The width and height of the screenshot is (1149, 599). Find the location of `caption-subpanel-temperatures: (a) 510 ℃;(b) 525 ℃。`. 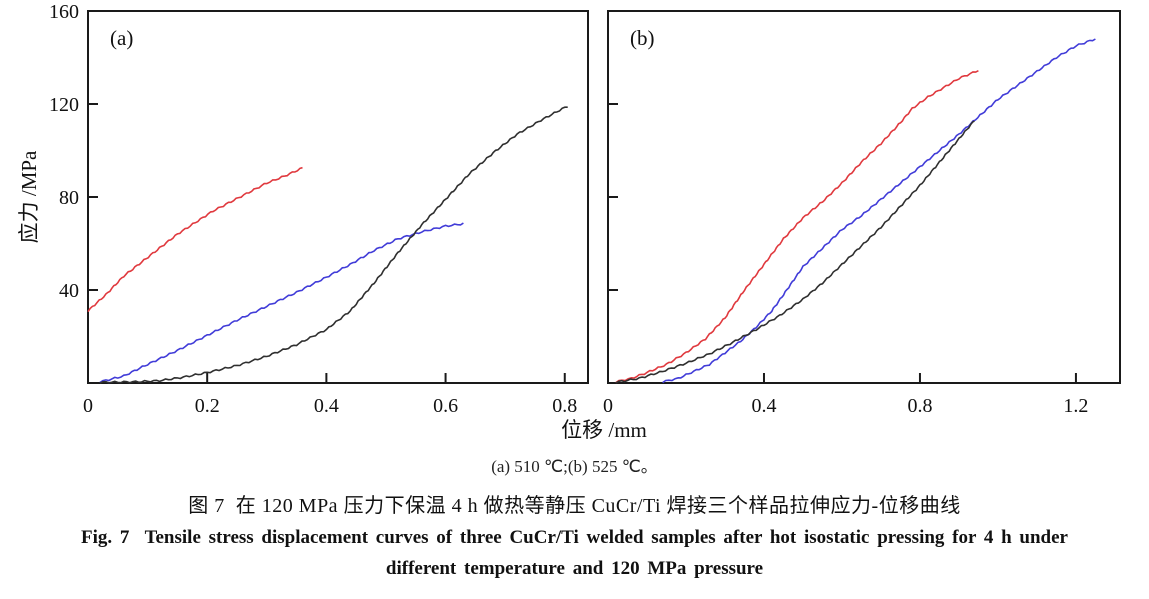

caption-subpanel-temperatures: (a) 510 ℃;(b) 525 ℃。 is located at coordinates (574, 466).